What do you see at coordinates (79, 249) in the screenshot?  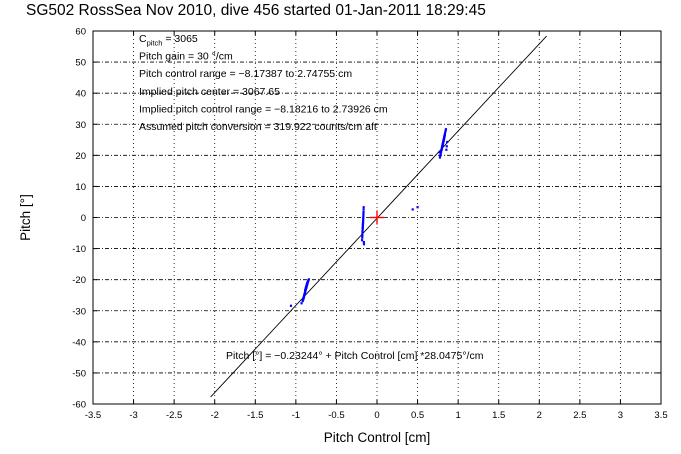 I see `y-axis-tick-label: -10` at bounding box center [79, 249].